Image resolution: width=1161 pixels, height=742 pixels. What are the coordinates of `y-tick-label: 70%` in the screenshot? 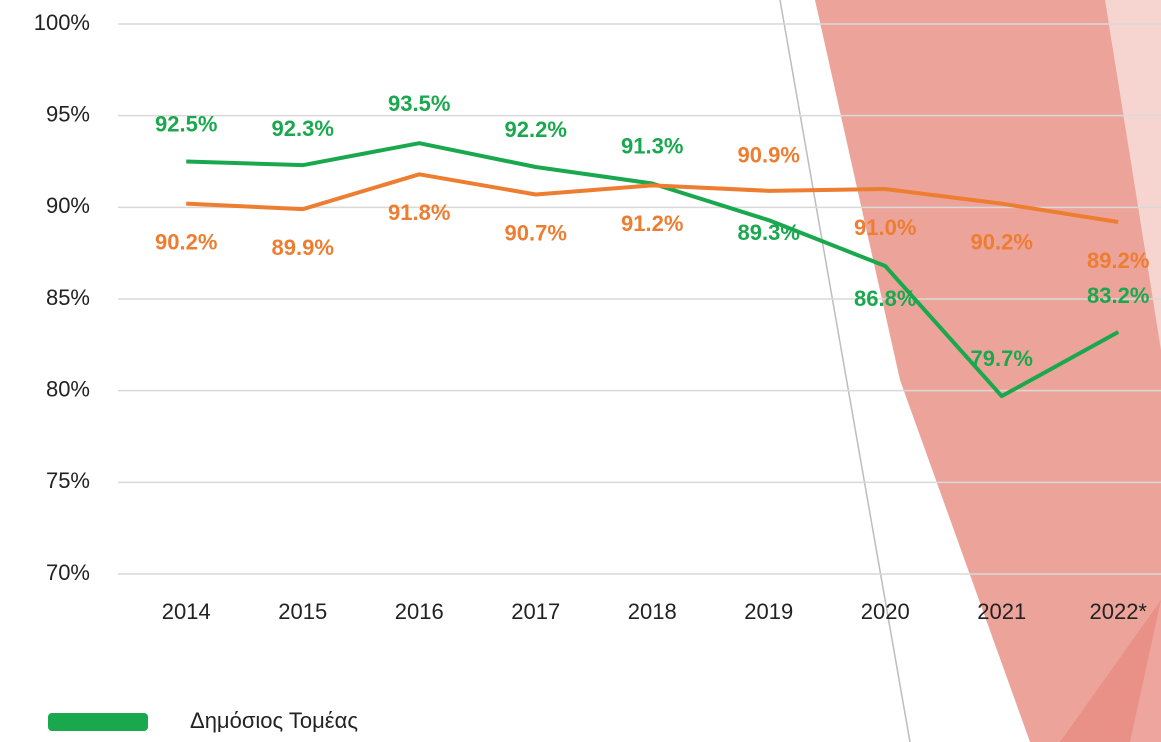 It's located at (68, 572).